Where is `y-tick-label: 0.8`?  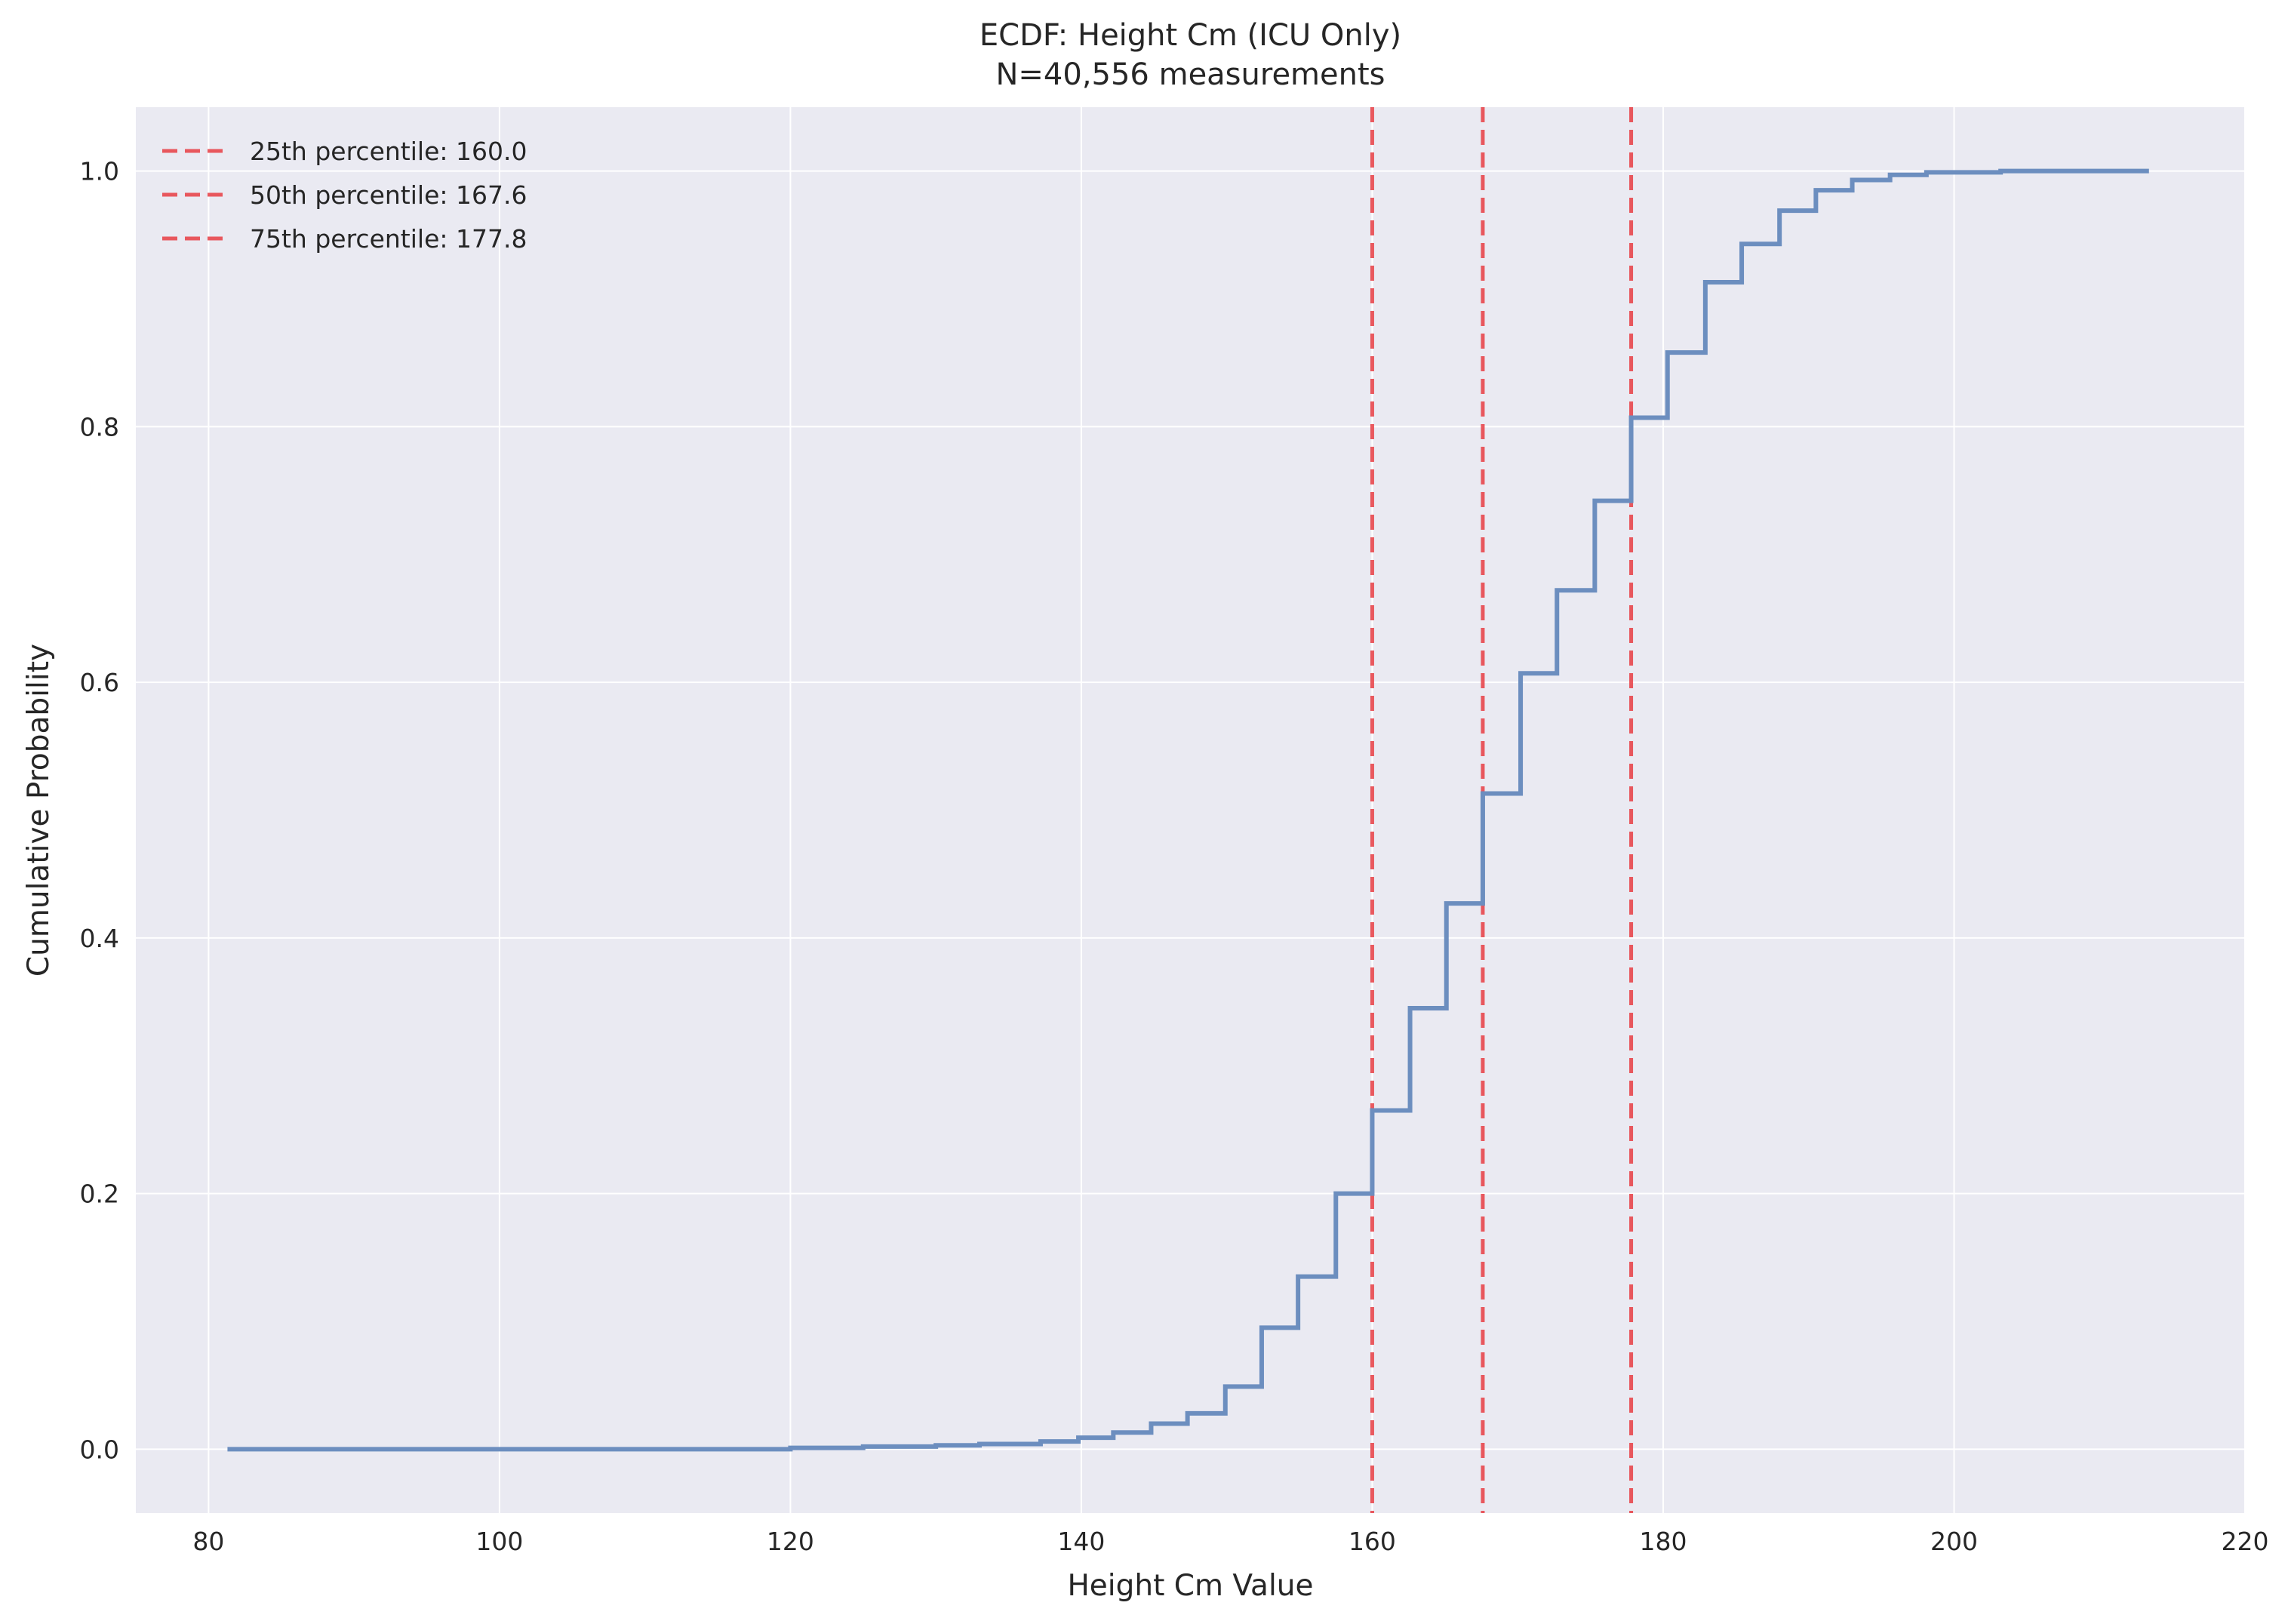
y-tick-label: 0.8 is located at coordinates (100, 426).